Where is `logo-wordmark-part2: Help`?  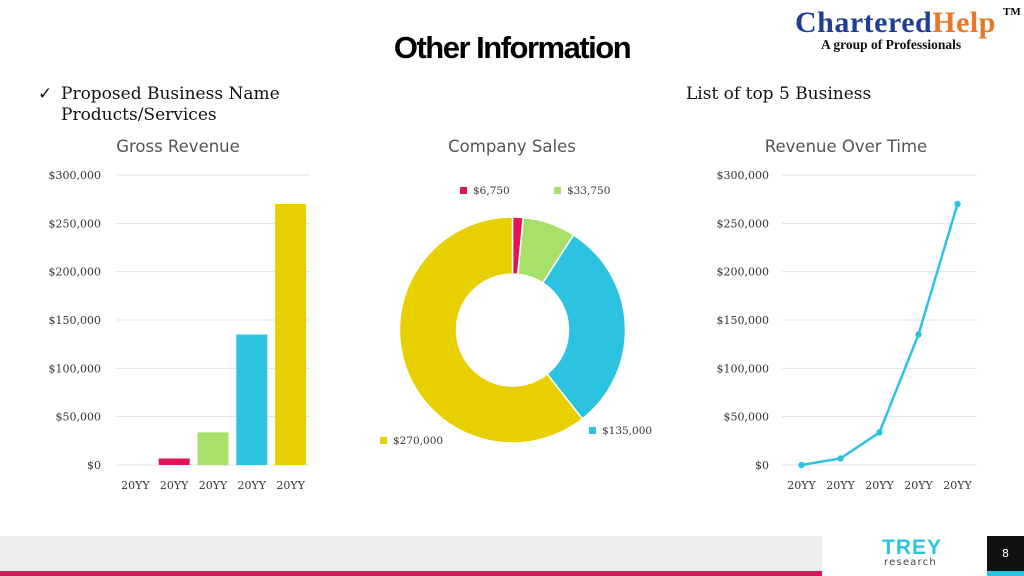
logo-wordmark-part2: Help is located at coordinates (964, 22).